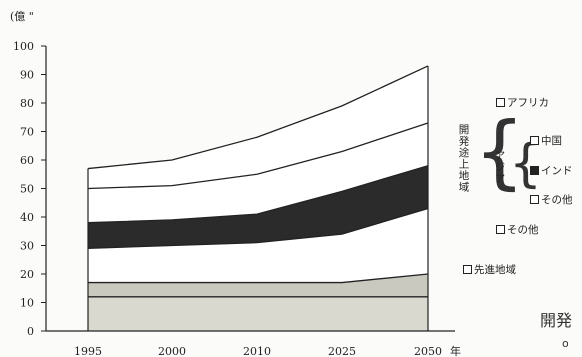  Describe the element at coordinates (27, 189) in the screenshot. I see `y-tick-label: 50` at that location.